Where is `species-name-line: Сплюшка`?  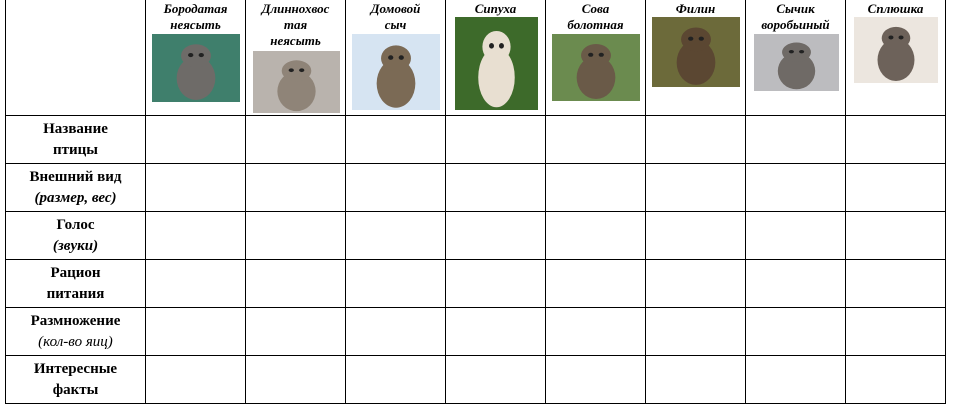 species-name-line: Сплюшка is located at coordinates (895, 8).